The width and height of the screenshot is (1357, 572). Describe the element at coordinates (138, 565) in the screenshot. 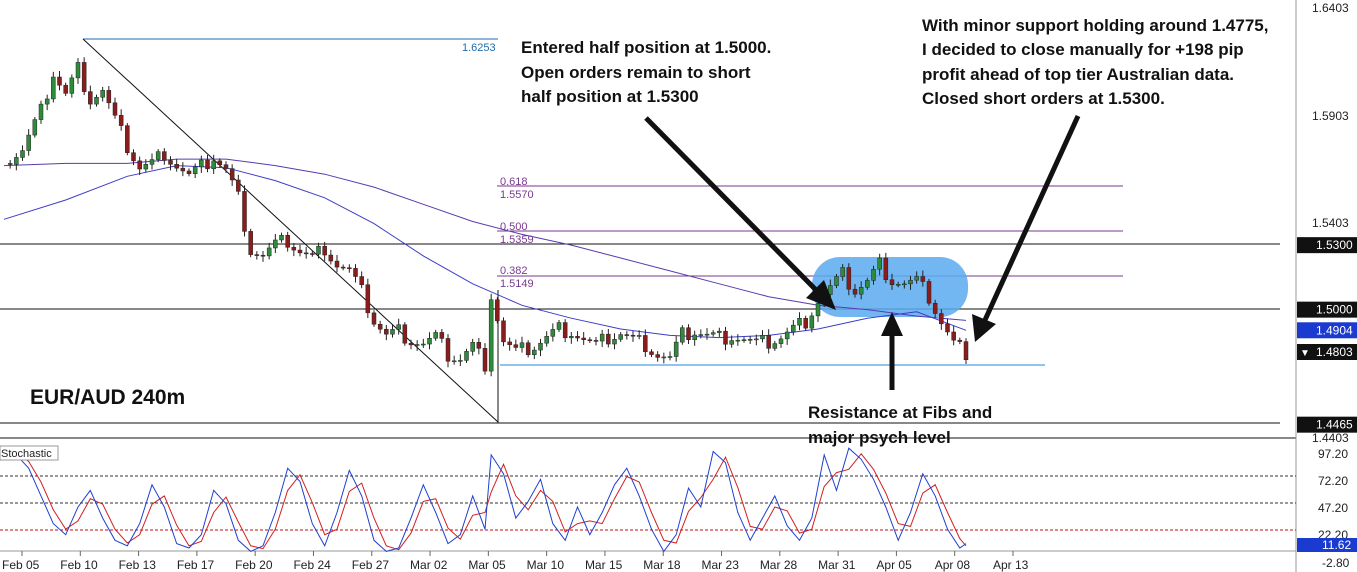

I see `time-label: Feb 13` at that location.